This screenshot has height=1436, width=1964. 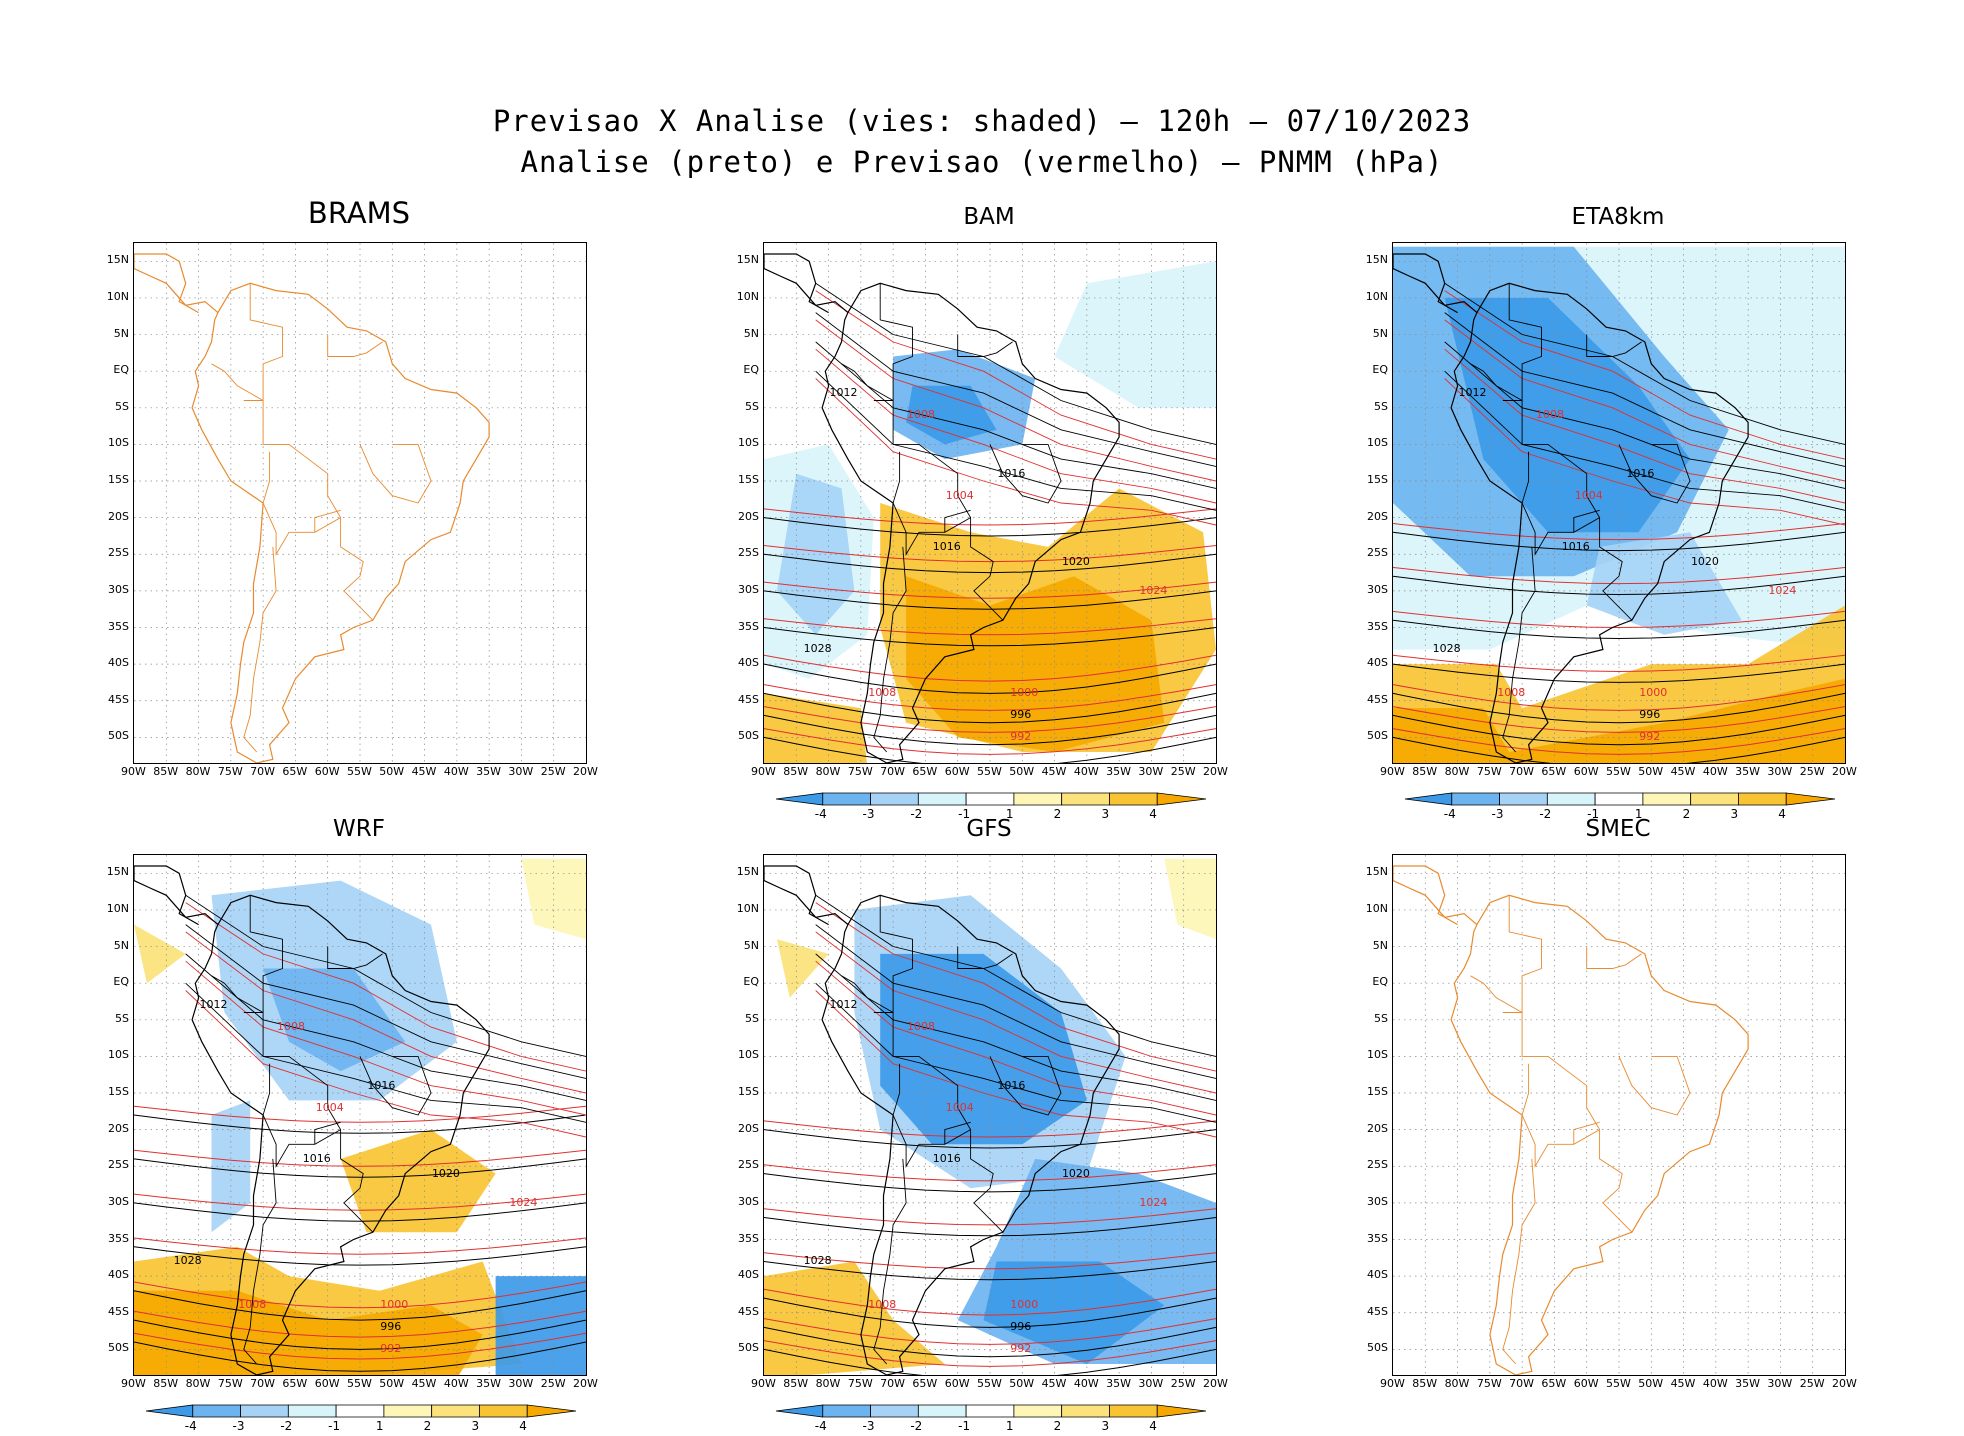 What do you see at coordinates (1620, 806) in the screenshot?
I see `colorbar-eta: -4 -3 -2 -1 1 2 3 4` at bounding box center [1620, 806].